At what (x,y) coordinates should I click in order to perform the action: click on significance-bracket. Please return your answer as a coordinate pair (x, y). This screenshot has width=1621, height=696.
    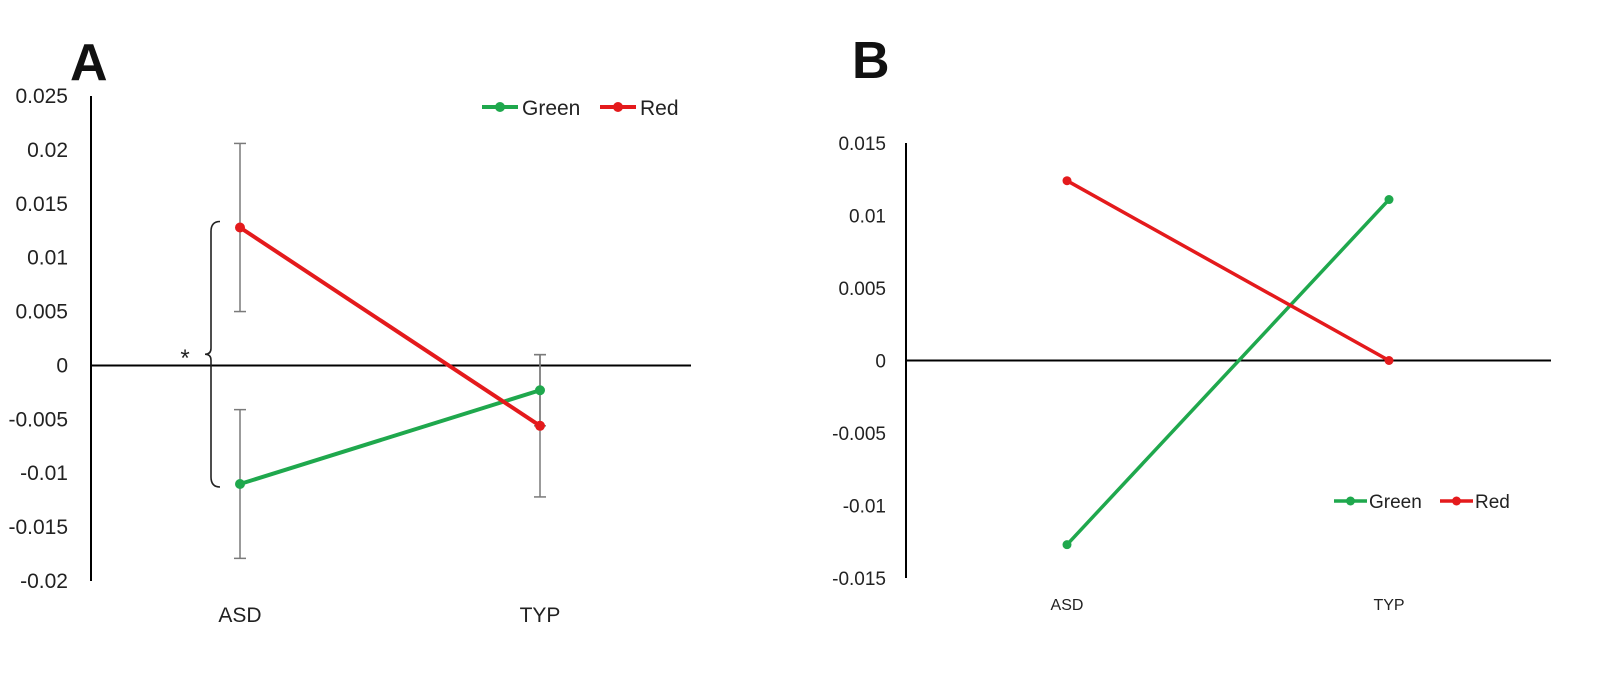
    Looking at the image, I should click on (212, 354).